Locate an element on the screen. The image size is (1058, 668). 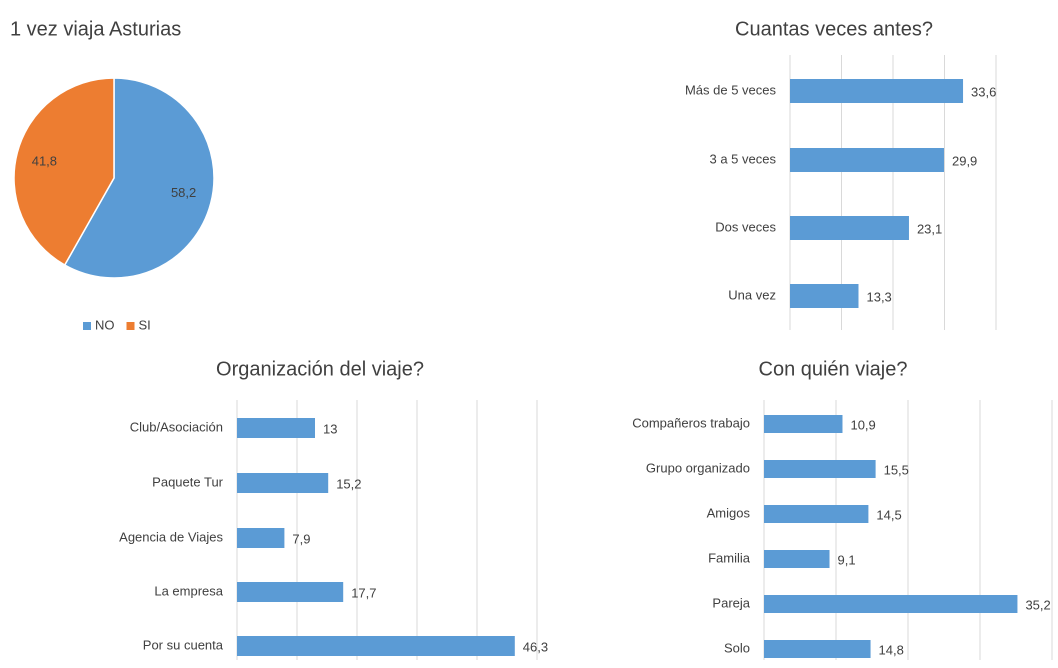
y-tick-label: Compañeros trabajo is located at coordinates (691, 422).